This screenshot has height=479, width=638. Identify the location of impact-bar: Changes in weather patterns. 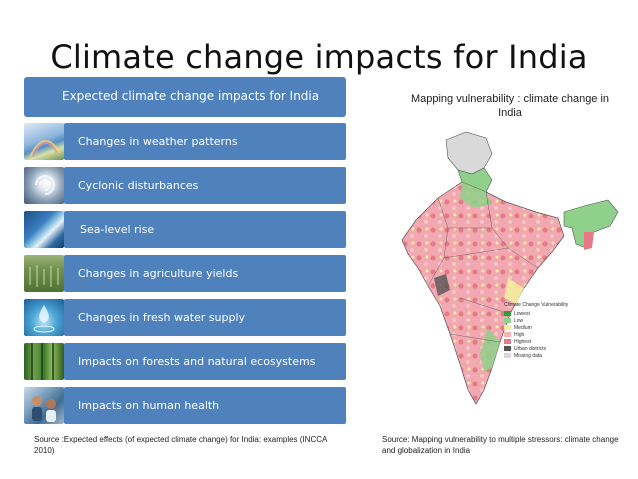
(205, 141).